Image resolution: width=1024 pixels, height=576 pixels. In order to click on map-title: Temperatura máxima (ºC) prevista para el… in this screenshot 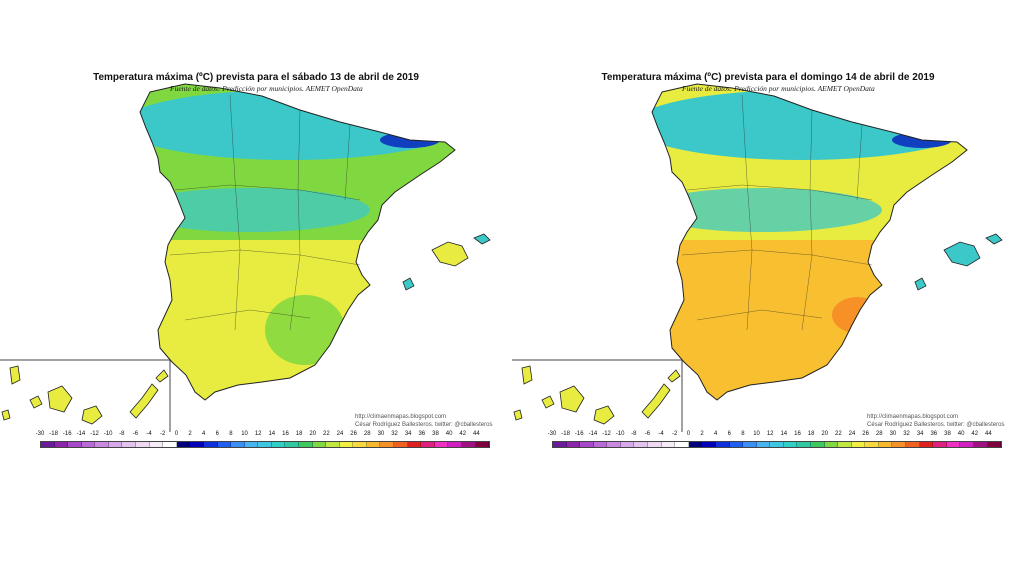, I will do `click(256, 77)`.